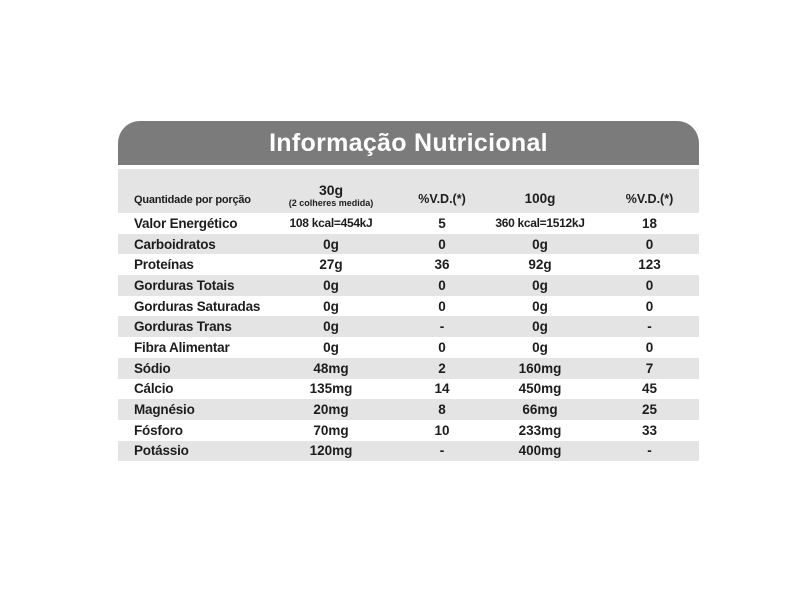 Image resolution: width=810 pixels, height=590 pixels. What do you see at coordinates (442, 389) in the screenshot?
I see `value-vd-serving: 14` at bounding box center [442, 389].